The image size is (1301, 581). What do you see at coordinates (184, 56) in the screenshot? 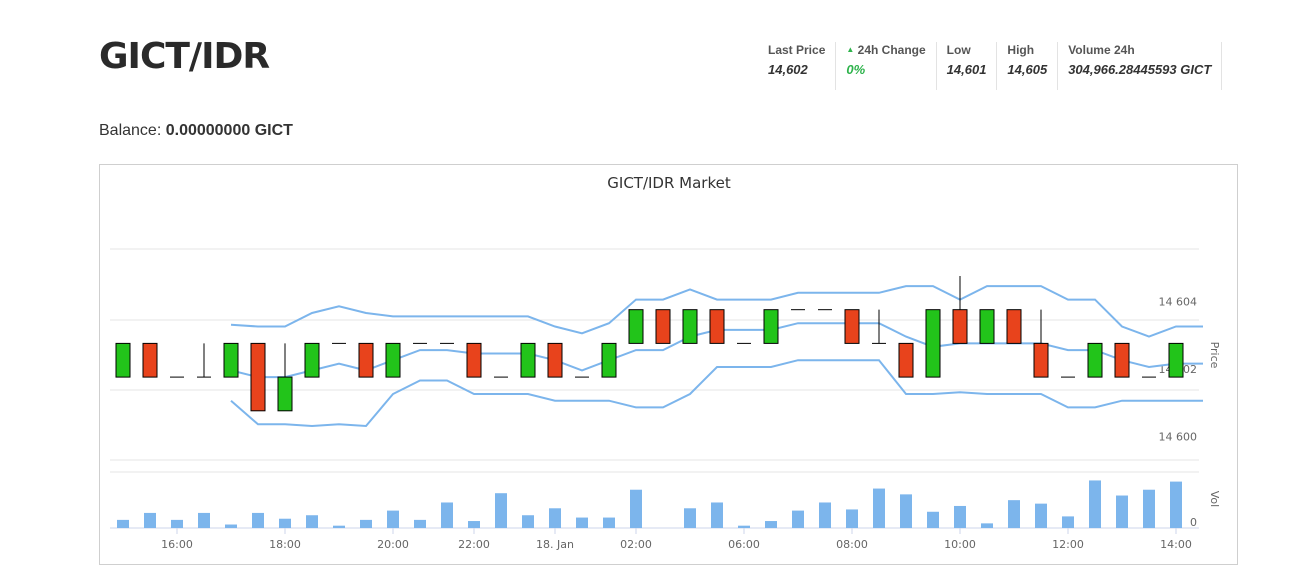
I see `pair-title: GICT/IDR` at bounding box center [184, 56].